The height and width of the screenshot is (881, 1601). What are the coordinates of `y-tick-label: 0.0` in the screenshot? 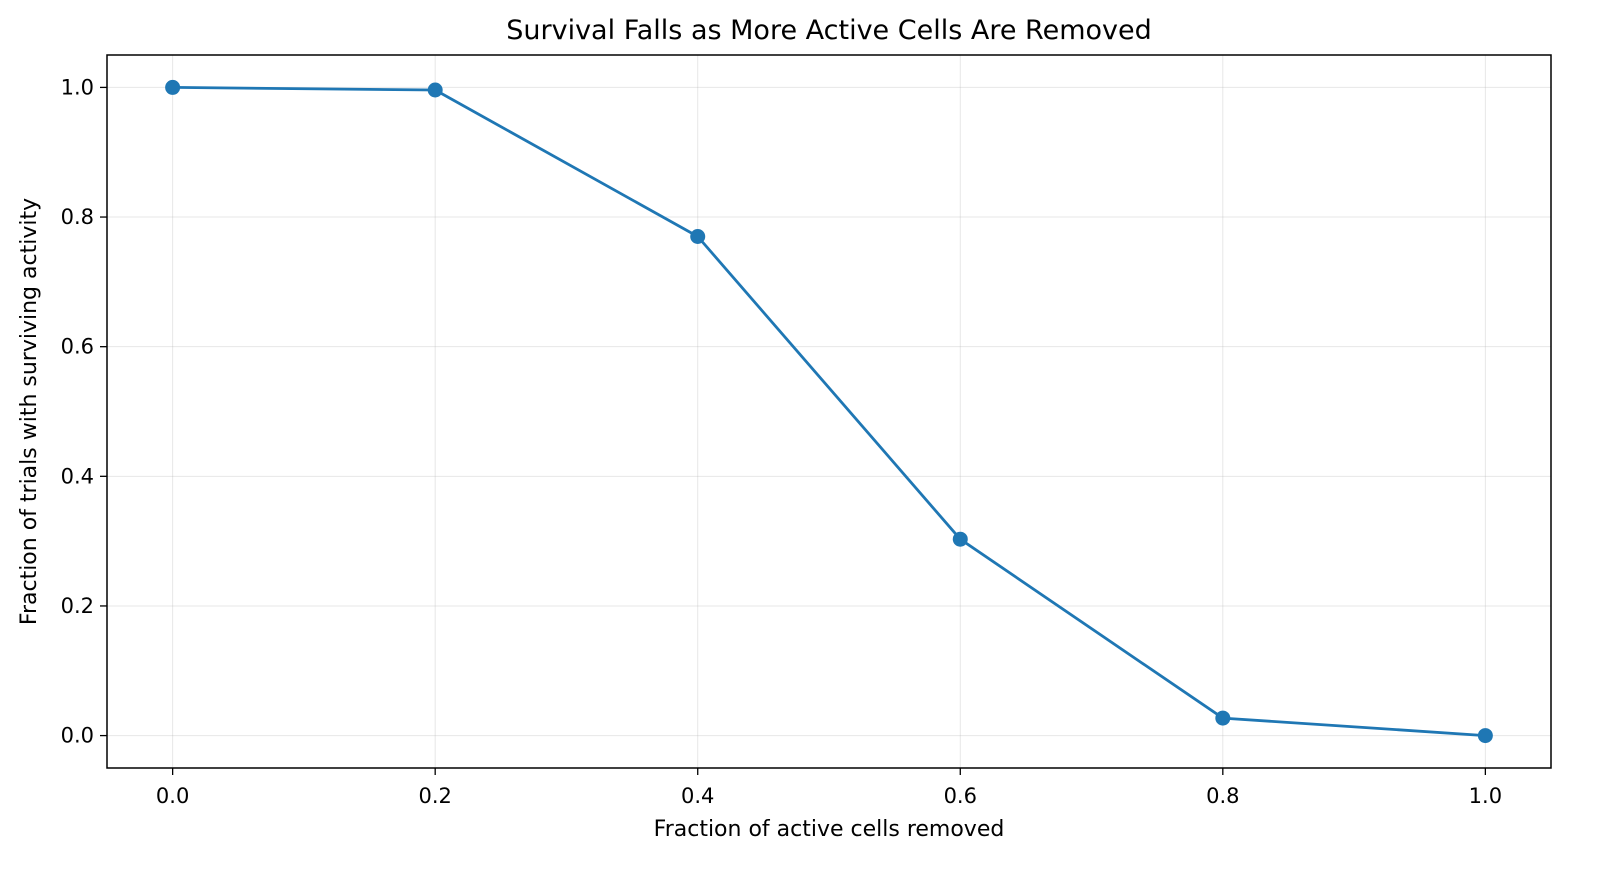 It's located at (77, 736).